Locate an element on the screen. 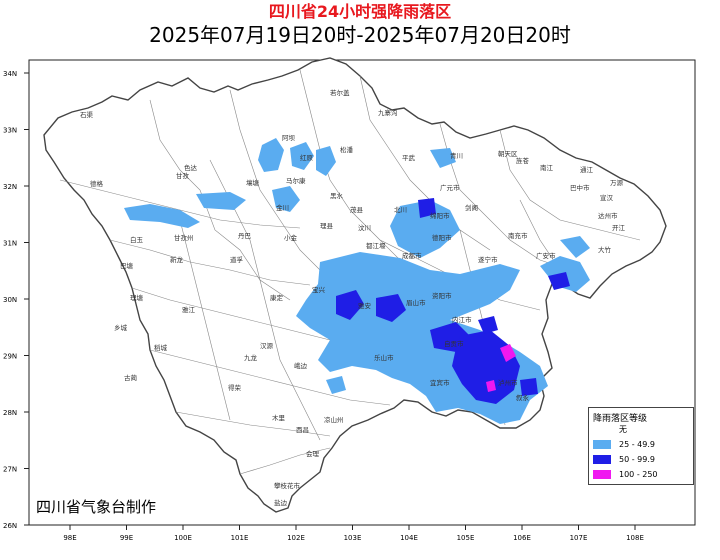 The width and height of the screenshot is (720, 560). place-label: 得荣 is located at coordinates (235, 387).